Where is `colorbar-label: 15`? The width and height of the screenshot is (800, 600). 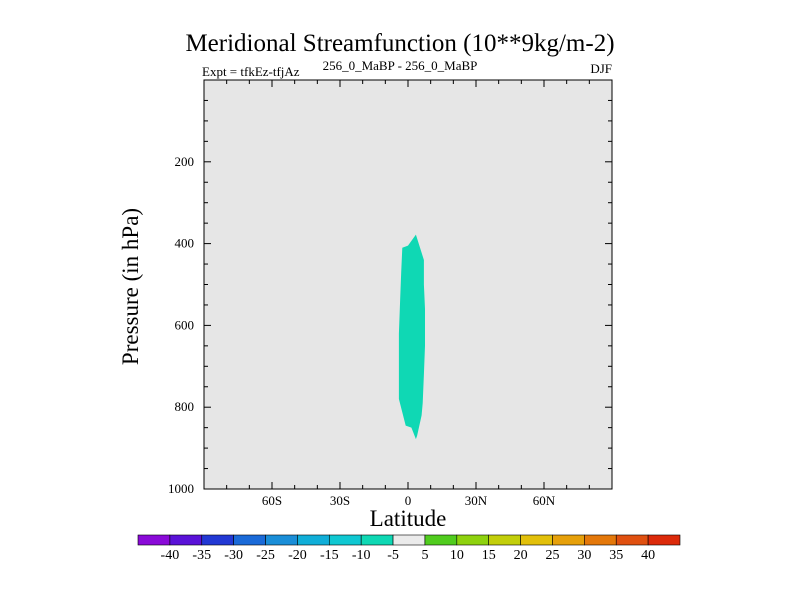 colorbar-label: 15 is located at coordinates (489, 555).